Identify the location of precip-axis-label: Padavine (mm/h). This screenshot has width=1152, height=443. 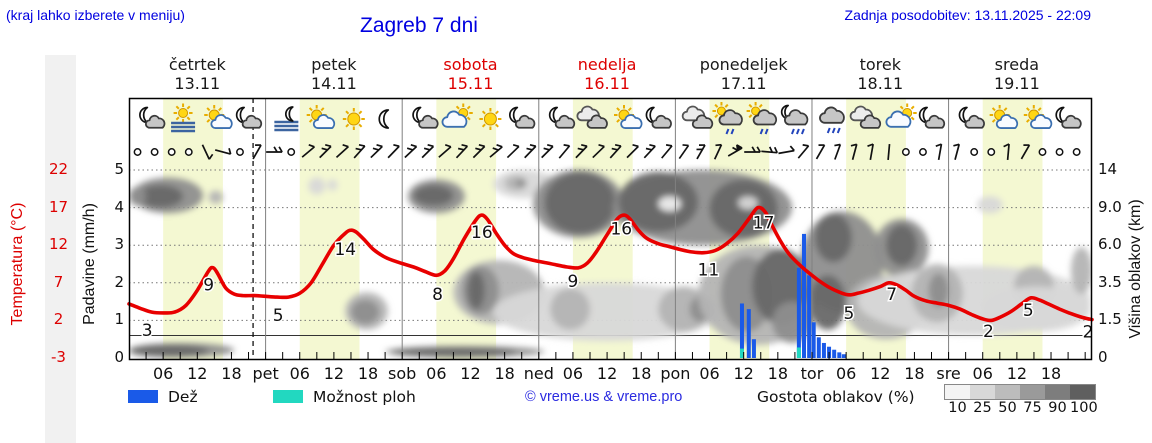
(89, 264).